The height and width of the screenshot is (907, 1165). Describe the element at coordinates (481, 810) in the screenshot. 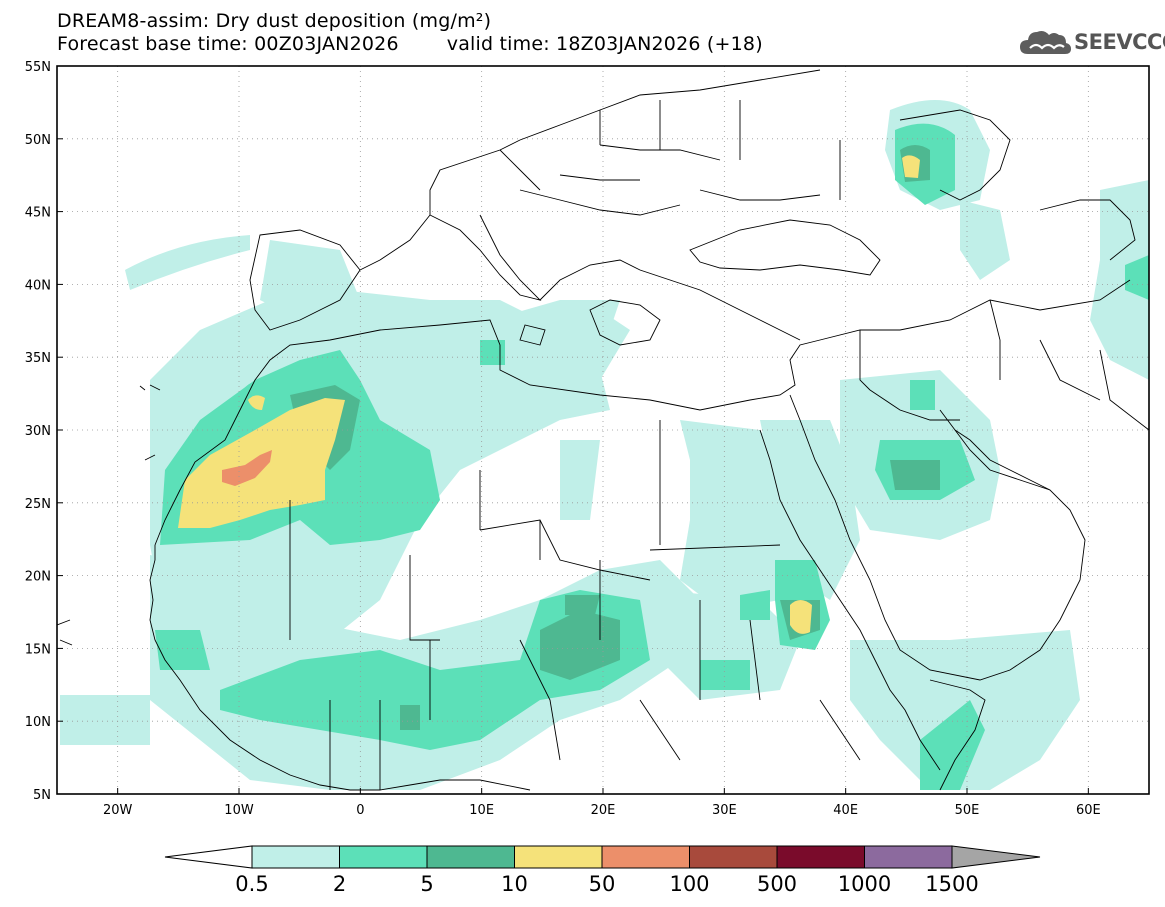

I see `lon-tick-label: 10E` at that location.